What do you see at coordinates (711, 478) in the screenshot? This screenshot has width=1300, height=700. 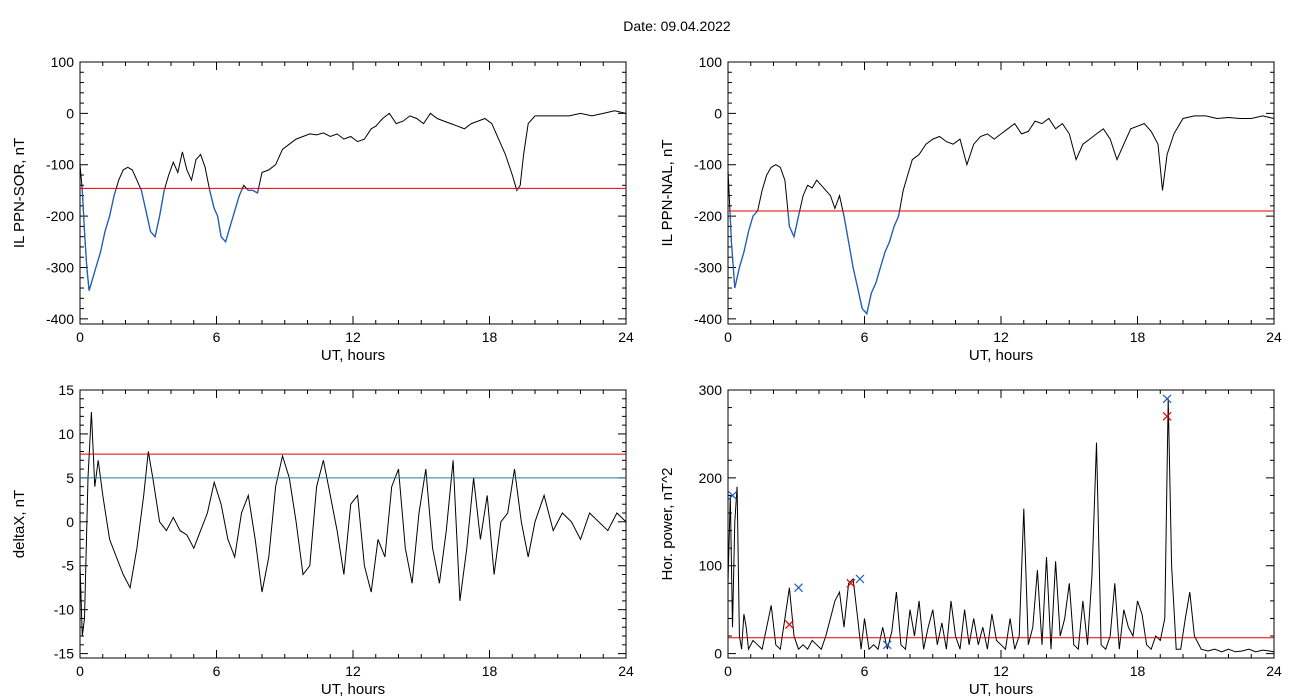 I see `y-tick-label: 200` at bounding box center [711, 478].